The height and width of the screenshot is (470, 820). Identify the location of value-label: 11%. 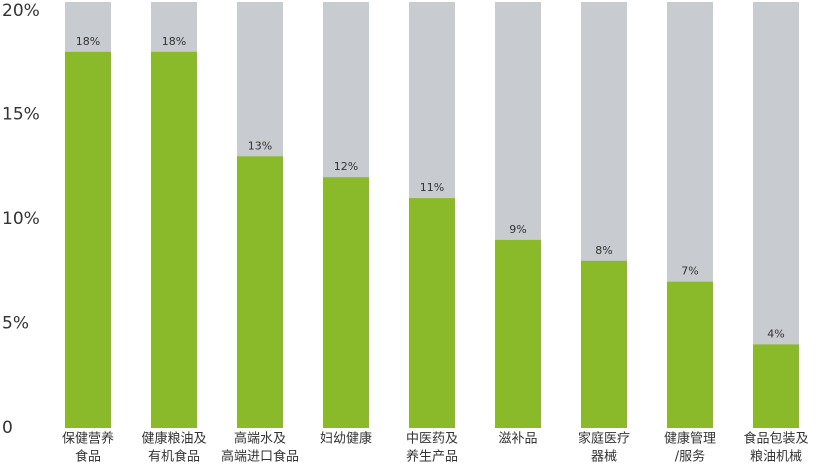
(432, 187).